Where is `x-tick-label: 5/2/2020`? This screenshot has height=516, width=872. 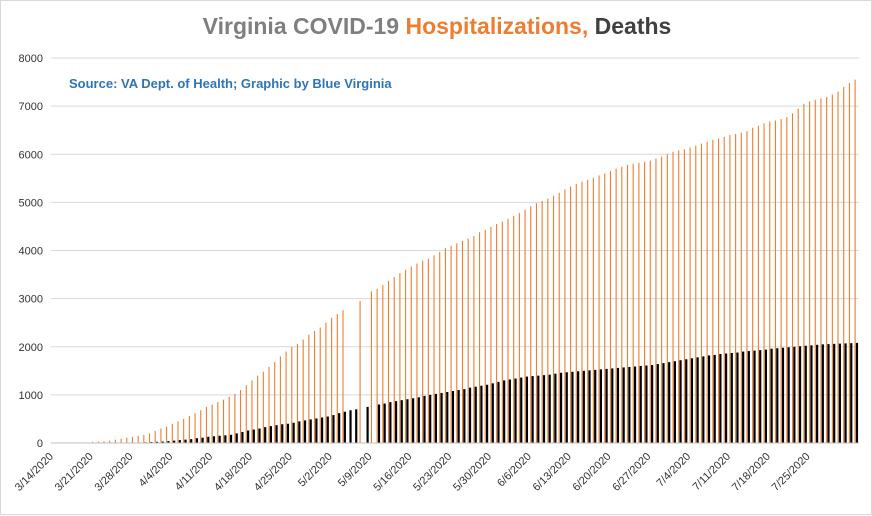 x-tick-label: 5/2/2020 is located at coordinates (315, 470).